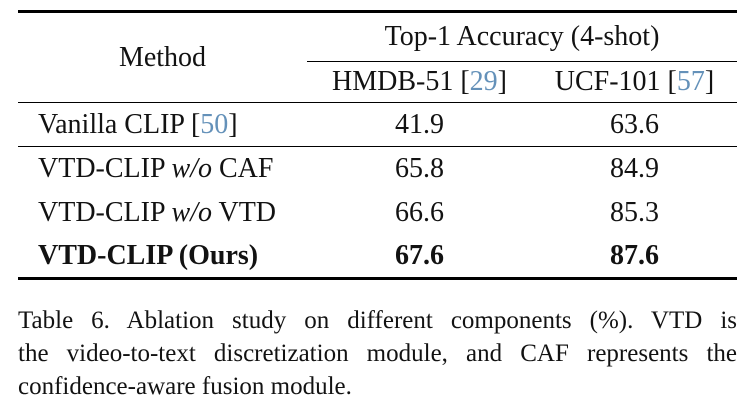 Image resolution: width=755 pixels, height=411 pixels. I want to click on vanilla-clip-citation-link: 50, so click(214, 124).